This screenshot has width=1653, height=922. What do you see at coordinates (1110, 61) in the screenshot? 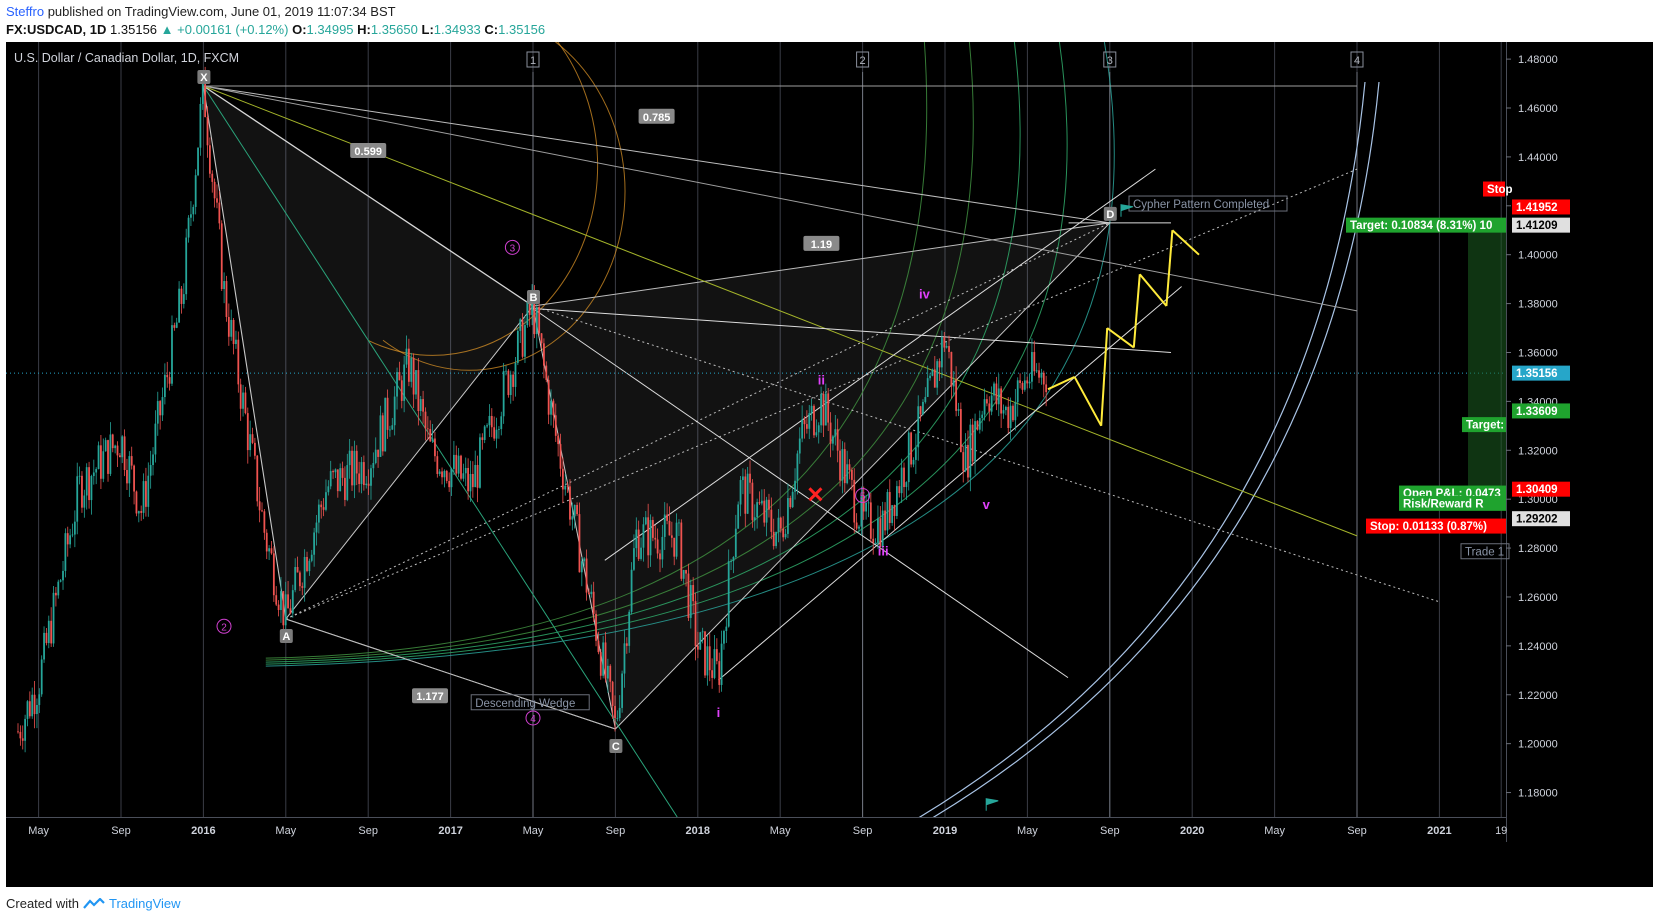
I see `time-cycle-label: 3` at bounding box center [1110, 61].